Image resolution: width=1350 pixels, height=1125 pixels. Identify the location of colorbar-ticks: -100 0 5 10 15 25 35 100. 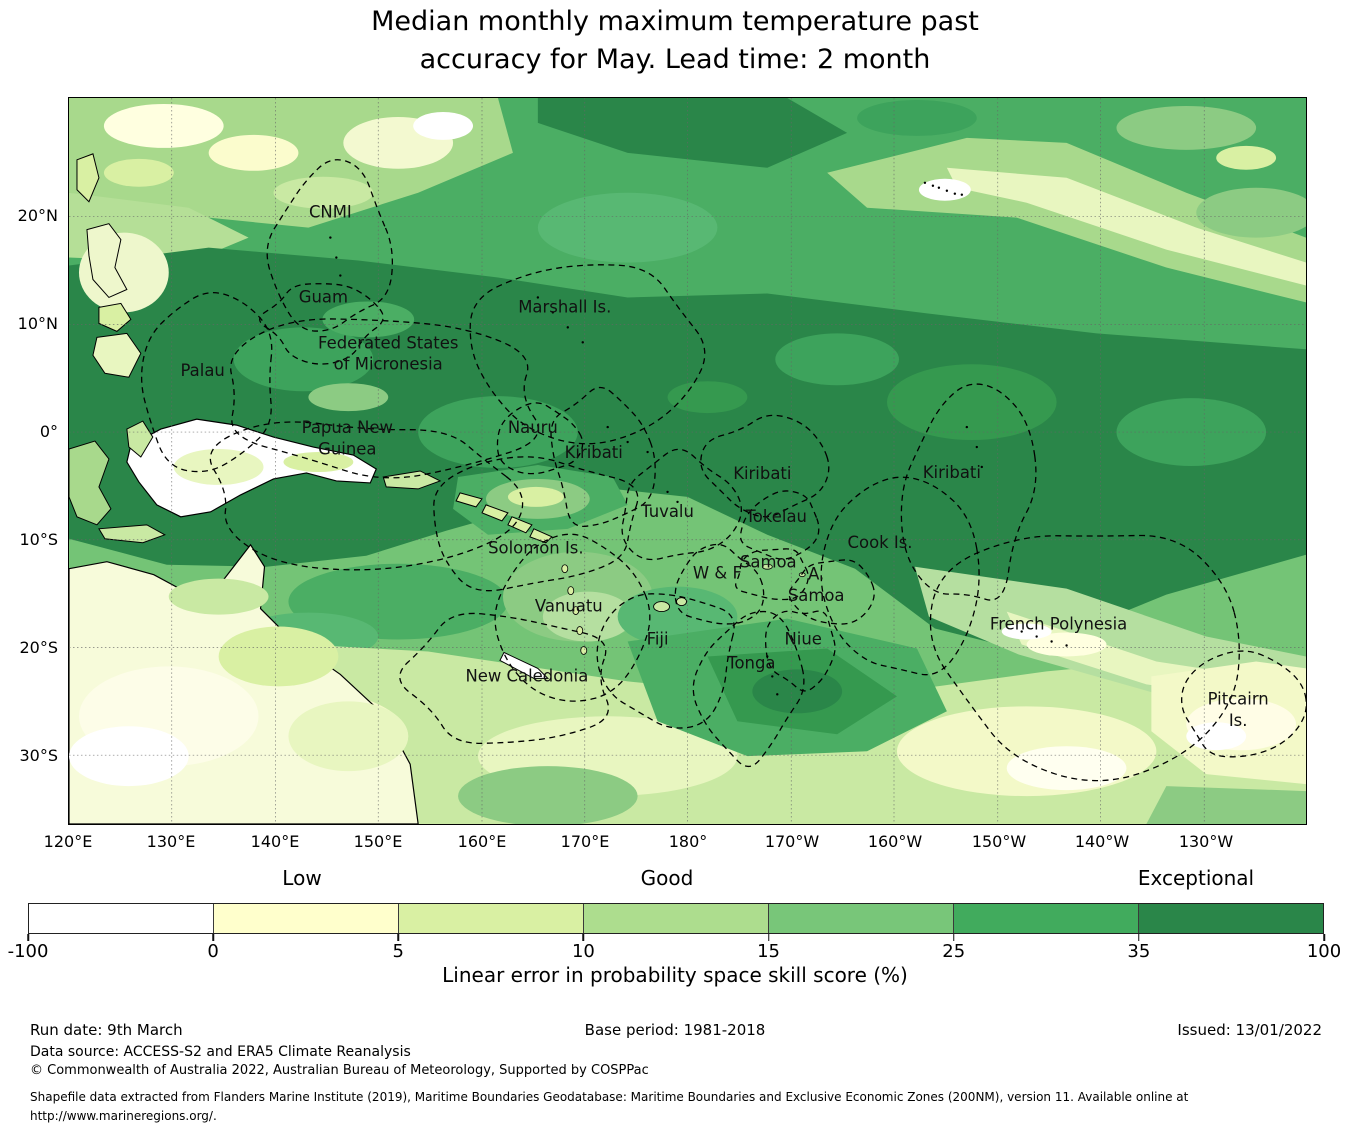
(674, 951).